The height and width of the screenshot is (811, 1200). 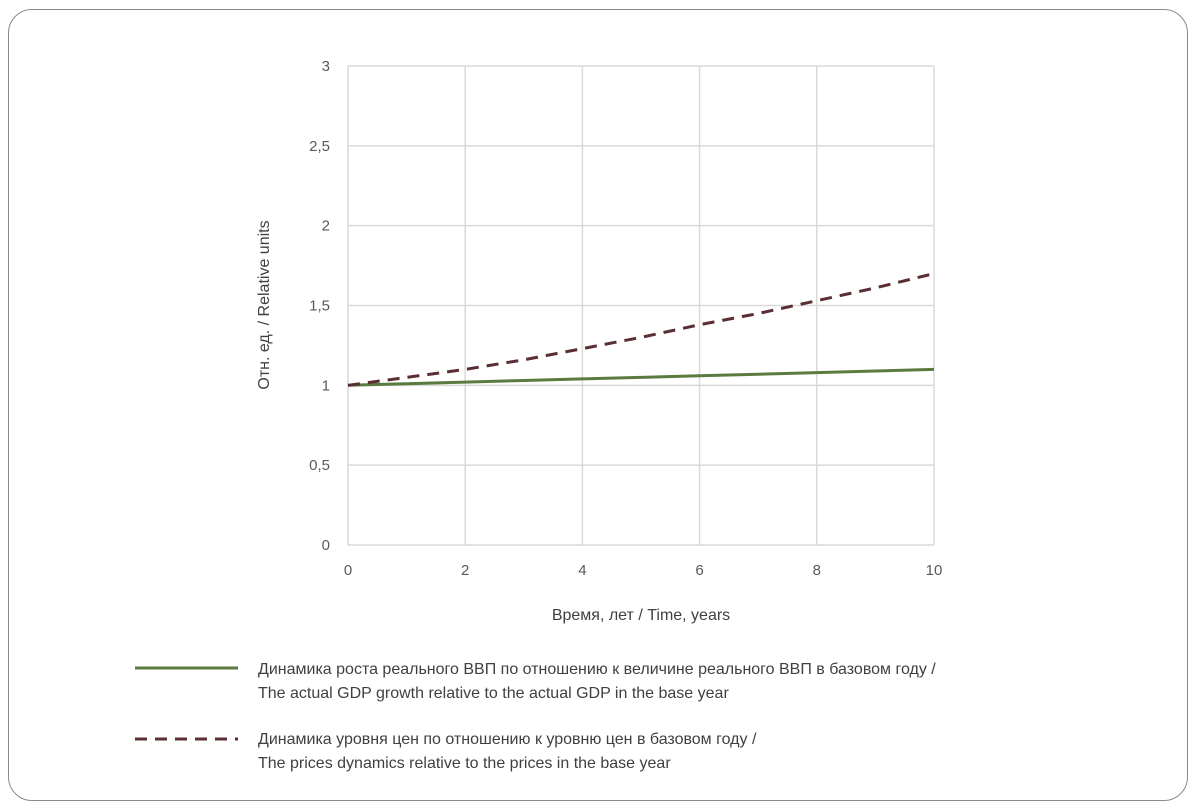 I want to click on y-tick-label: 1, so click(x=326, y=385).